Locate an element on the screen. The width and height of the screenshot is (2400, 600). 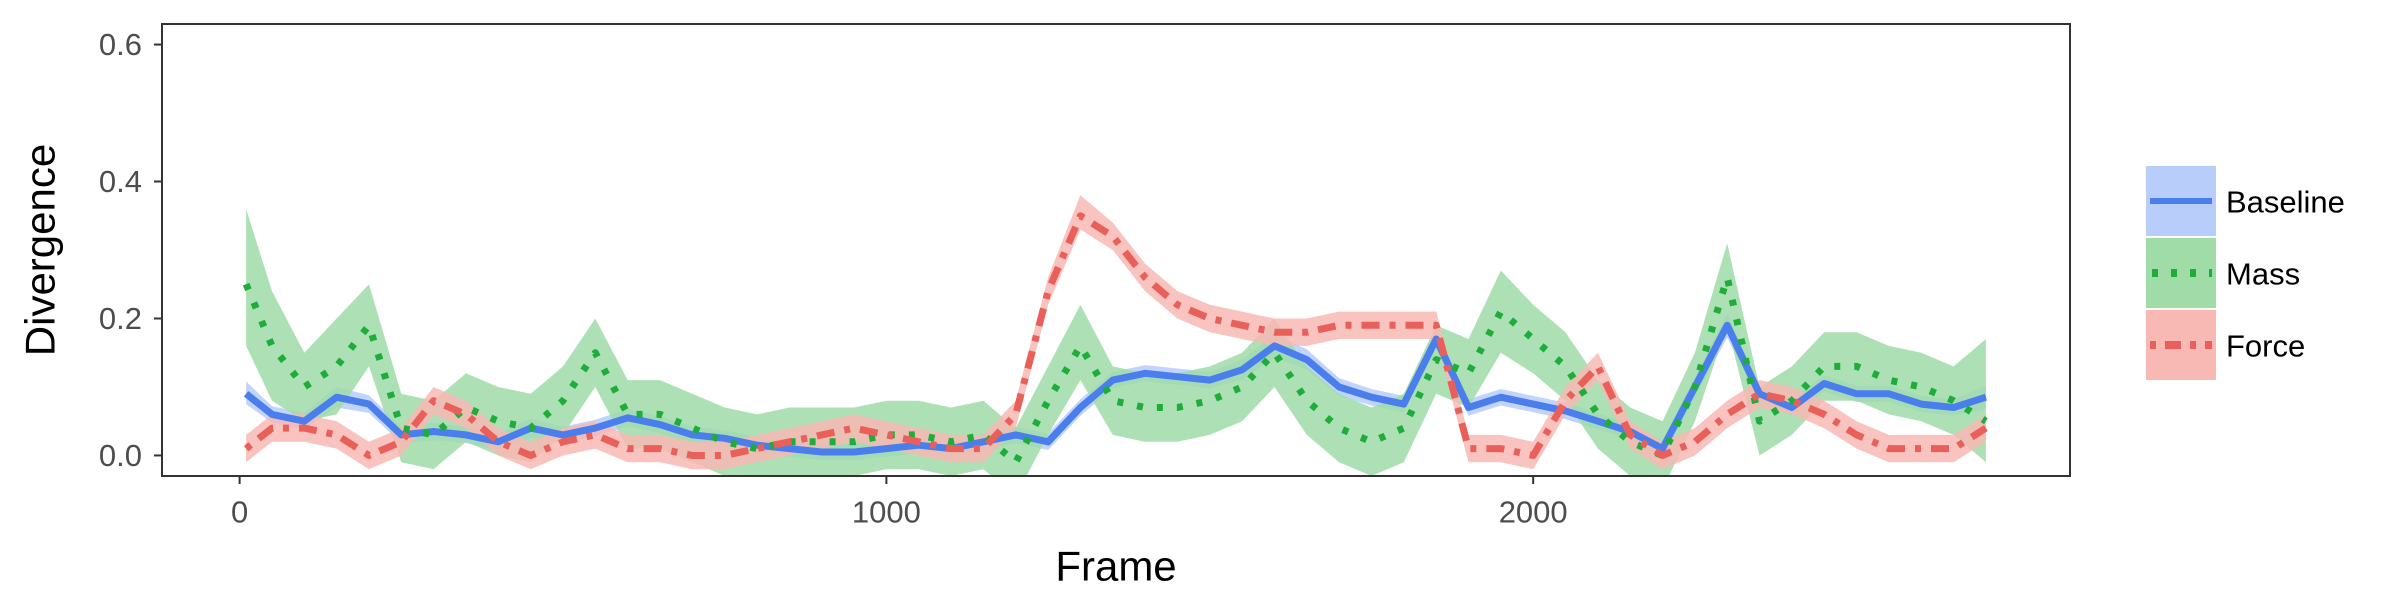
y-axis: 0.0 0.2 0.4 0.6 is located at coordinates (130, 250).